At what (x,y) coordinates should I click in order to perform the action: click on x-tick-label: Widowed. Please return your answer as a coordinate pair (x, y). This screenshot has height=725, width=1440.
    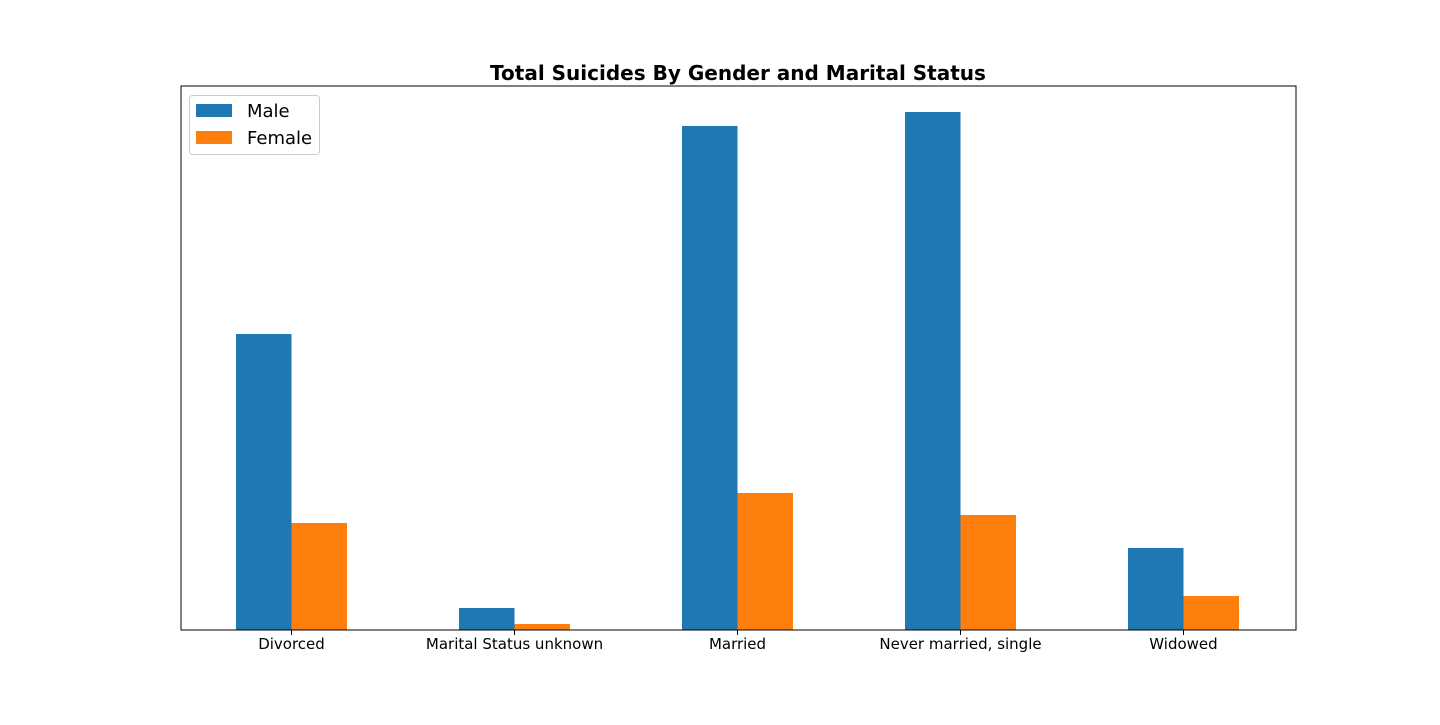
    Looking at the image, I should click on (1183, 644).